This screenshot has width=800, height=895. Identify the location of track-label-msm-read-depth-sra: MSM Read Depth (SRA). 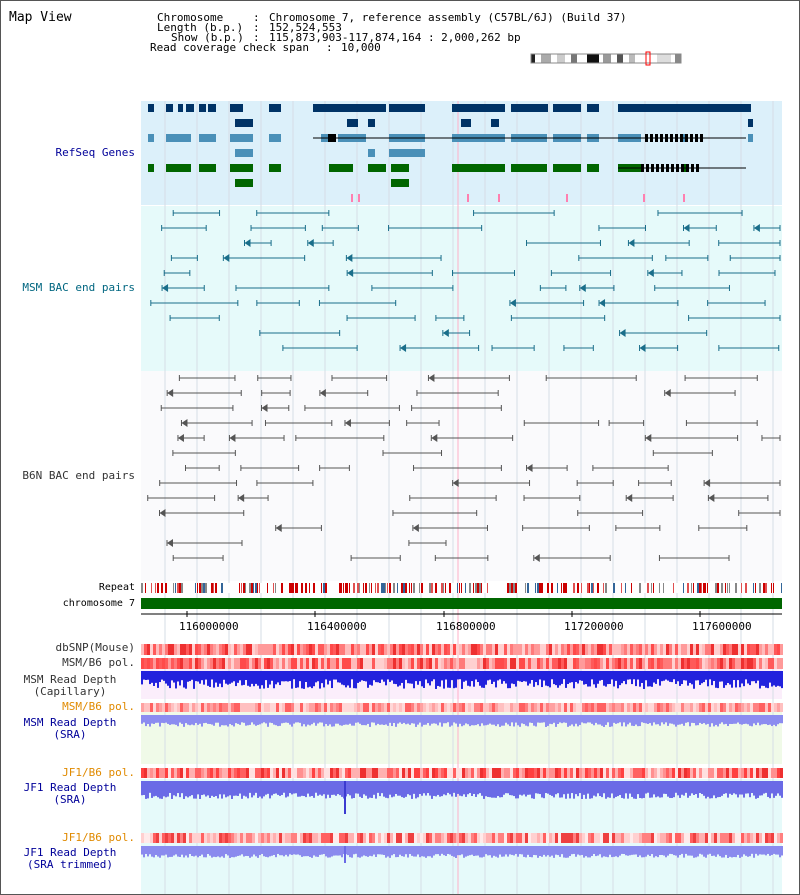
(70, 729).